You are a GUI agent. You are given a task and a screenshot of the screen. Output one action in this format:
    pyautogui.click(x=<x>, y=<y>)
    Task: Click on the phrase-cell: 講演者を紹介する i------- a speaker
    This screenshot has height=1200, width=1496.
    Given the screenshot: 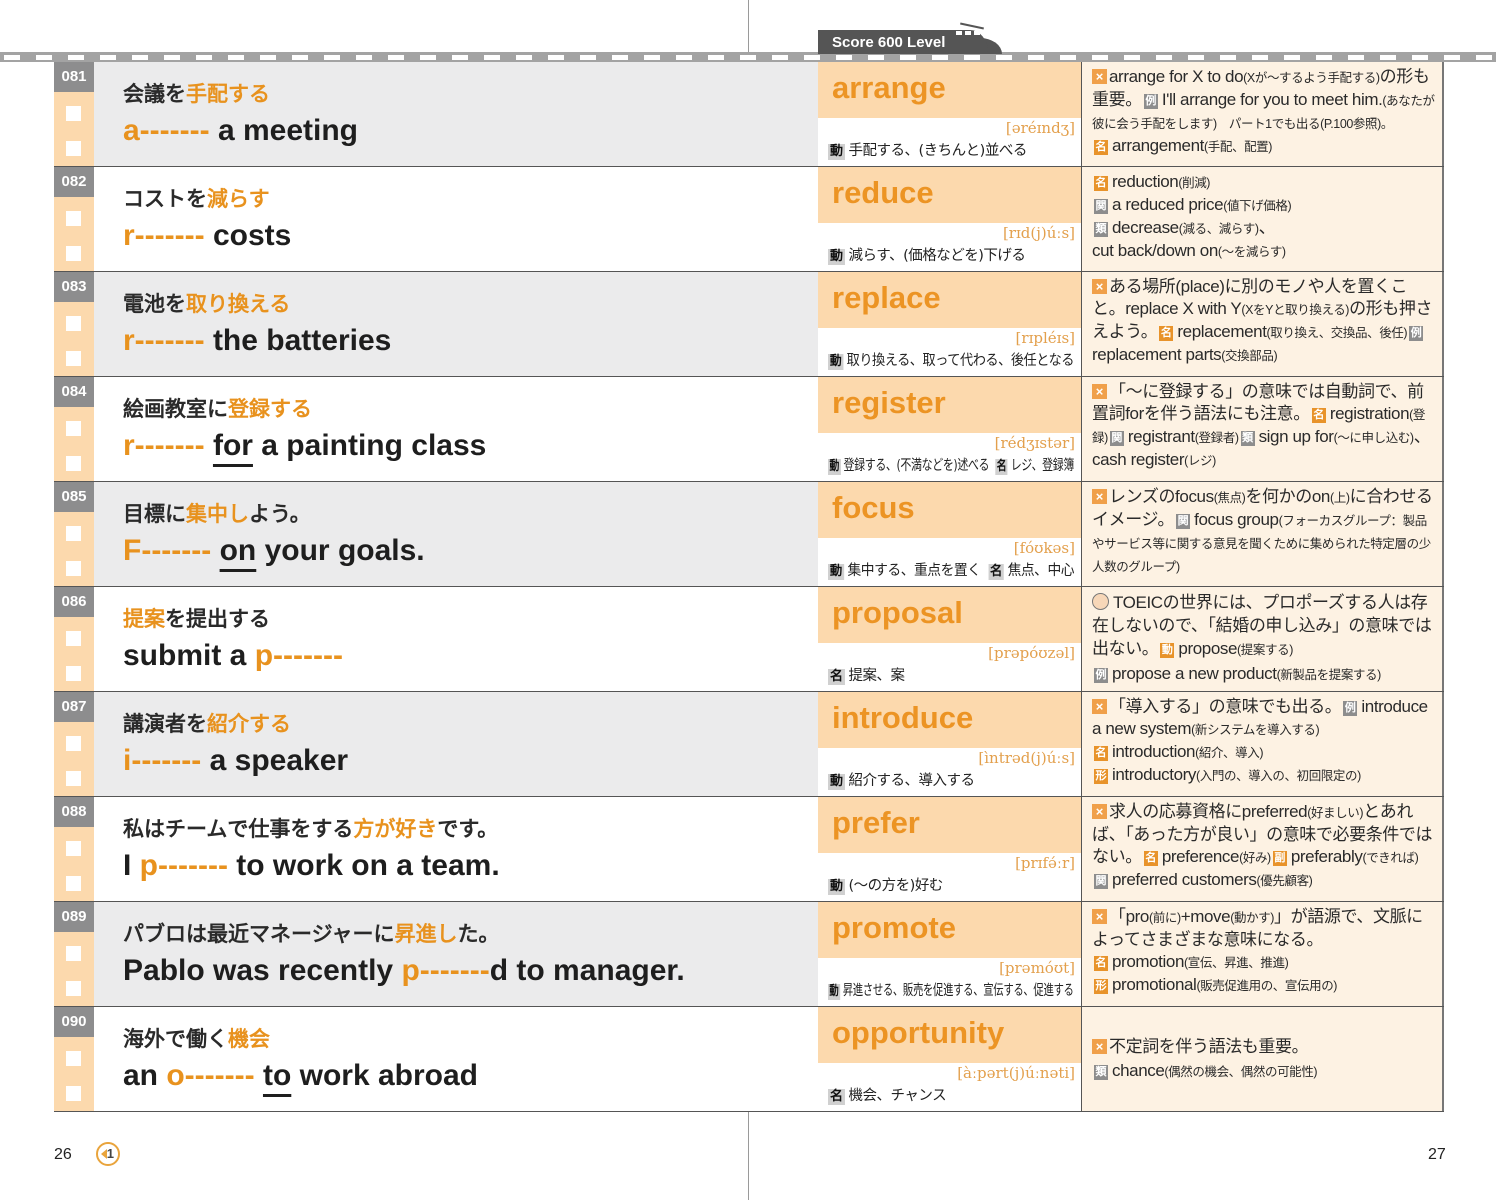 What is the action you would take?
    pyautogui.click(x=421, y=744)
    